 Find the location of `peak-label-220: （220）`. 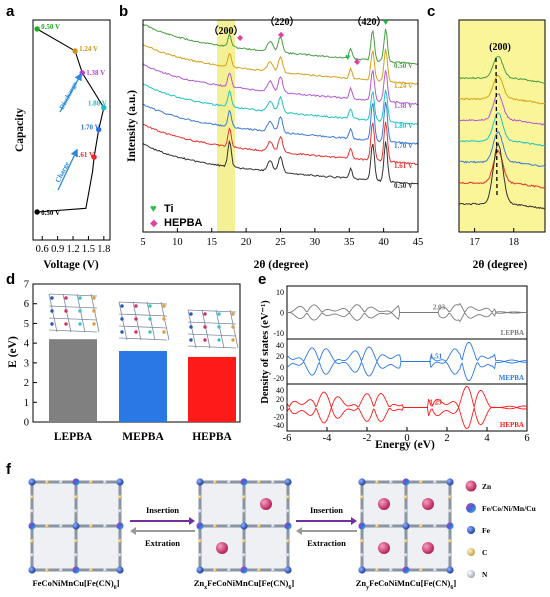

peak-label-220: （220） is located at coordinates (282, 21).